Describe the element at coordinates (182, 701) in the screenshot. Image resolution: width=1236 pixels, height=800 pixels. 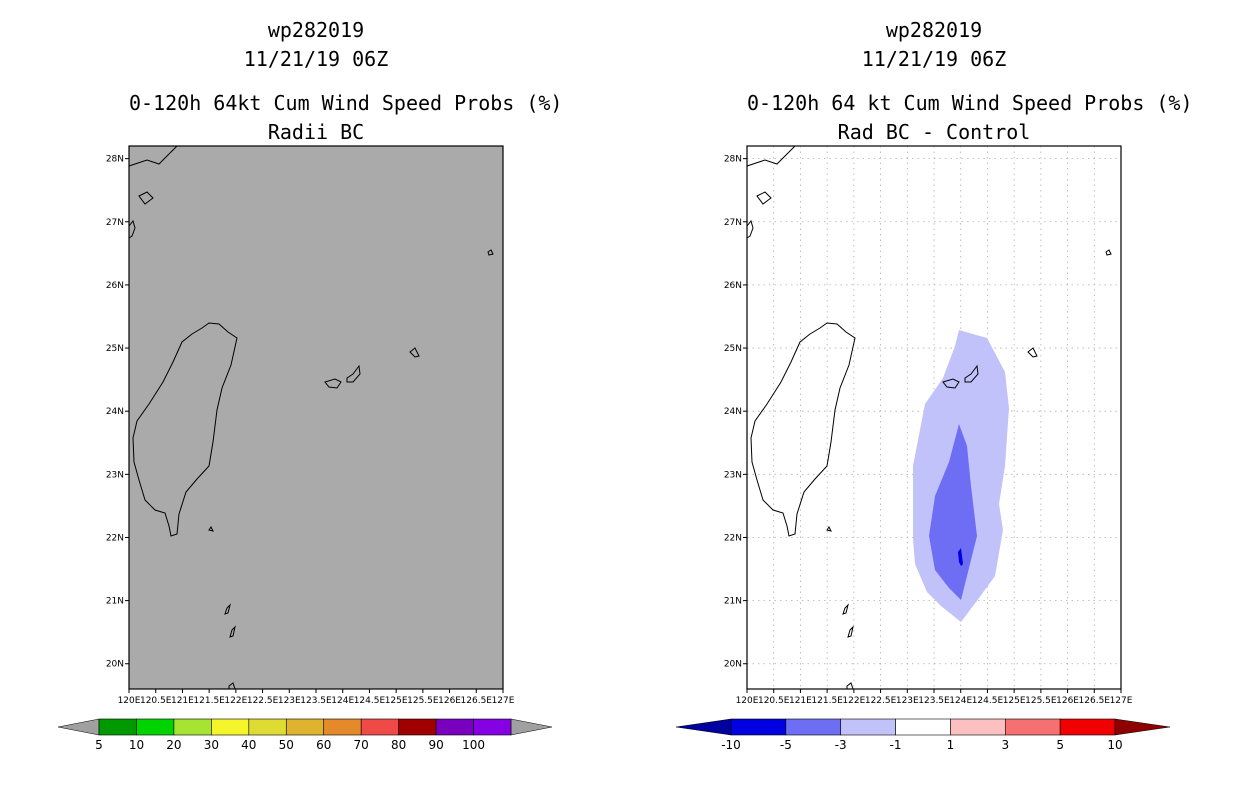
I see `left-lon-tick-label: 121E` at that location.